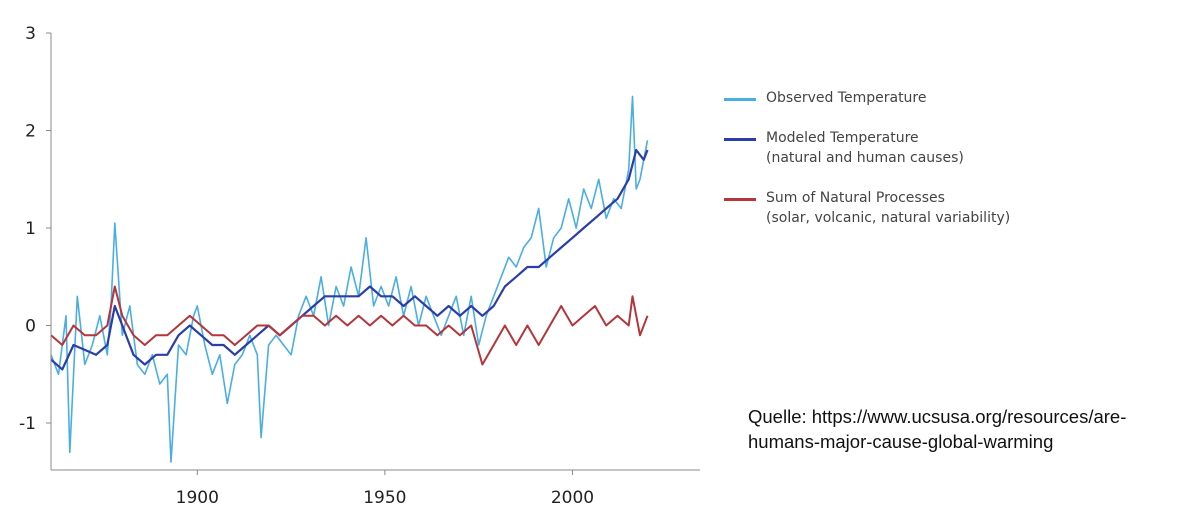 The image size is (1200, 530). What do you see at coordinates (197, 498) in the screenshot?
I see `x-tick-label-0: 1900` at bounding box center [197, 498].